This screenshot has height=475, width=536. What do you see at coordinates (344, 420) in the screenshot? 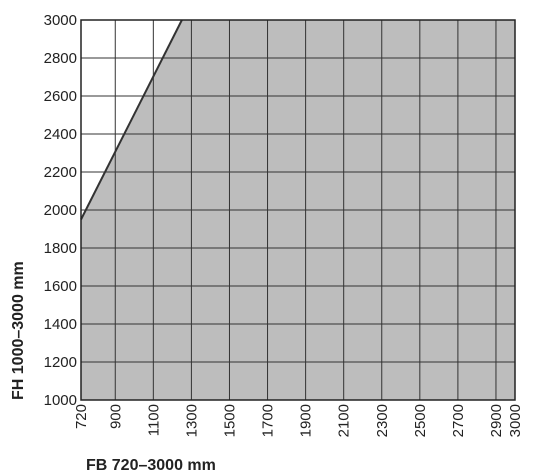
I see `x-tick-label: 2100` at bounding box center [344, 420].